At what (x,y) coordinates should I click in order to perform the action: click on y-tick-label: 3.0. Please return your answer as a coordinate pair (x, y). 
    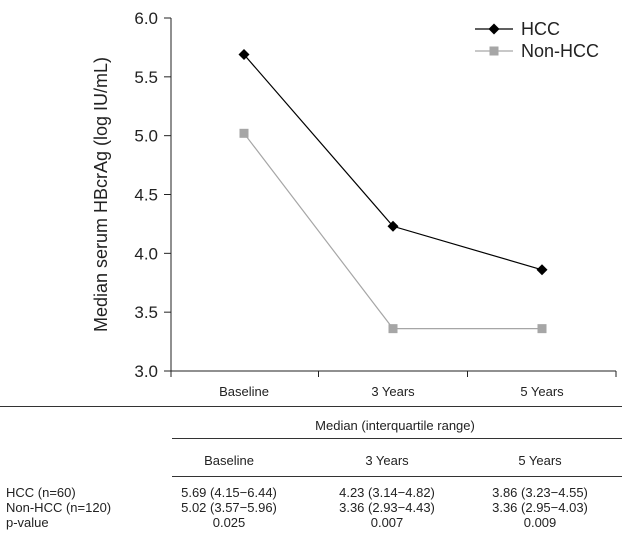
    Looking at the image, I should click on (146, 371).